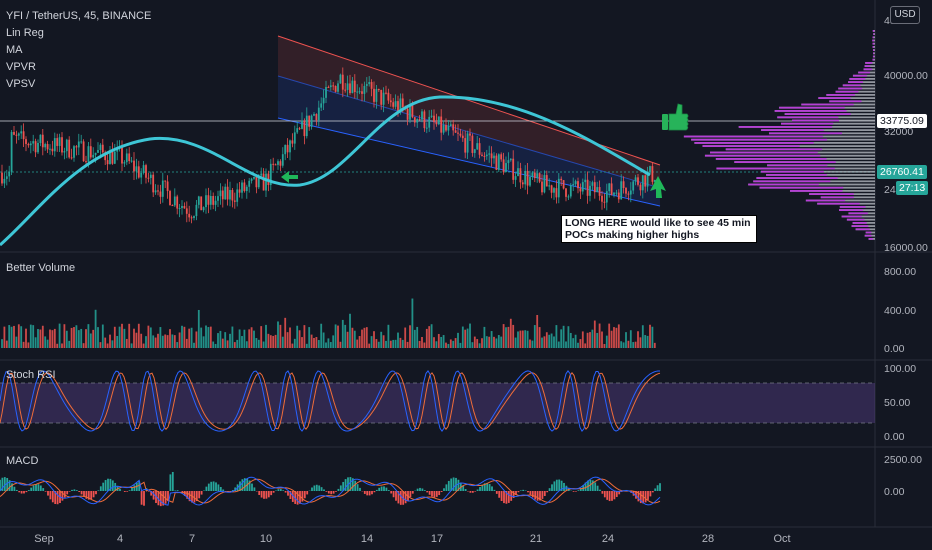 This screenshot has width=932, height=550. I want to click on pane-title-macd: MACD, so click(22, 461).